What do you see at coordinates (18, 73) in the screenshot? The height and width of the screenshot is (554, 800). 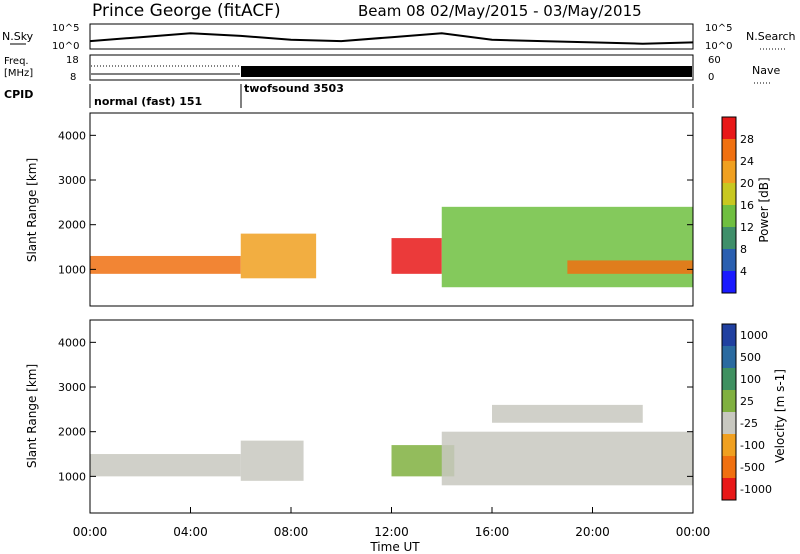 I see `freq-label-line2: [MHz]` at bounding box center [18, 73].